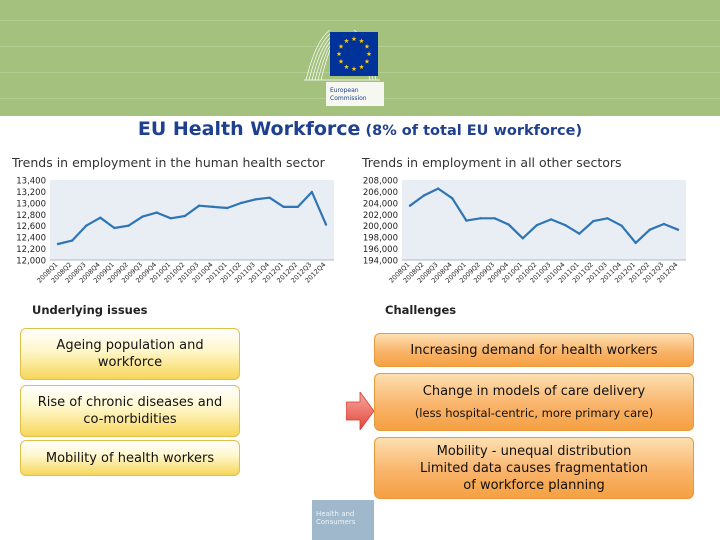 The height and width of the screenshot is (540, 720). I want to click on y-tick-label: 12,200, so click(31, 250).